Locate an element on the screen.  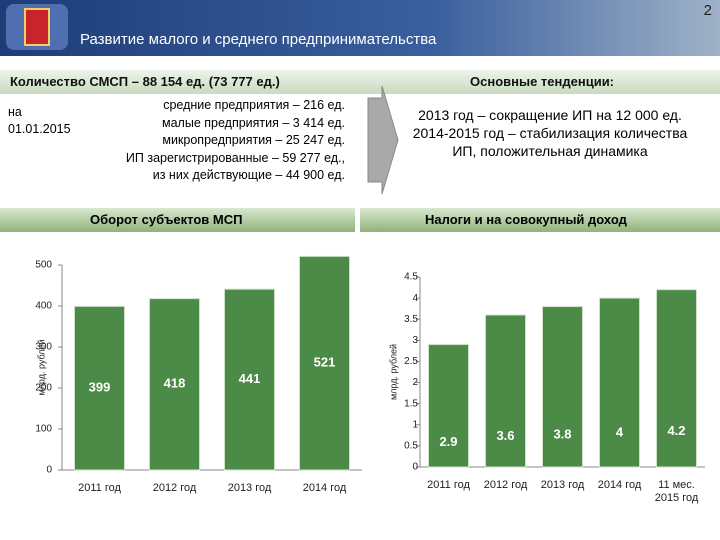
value-label: 441 is located at coordinates (250, 378).